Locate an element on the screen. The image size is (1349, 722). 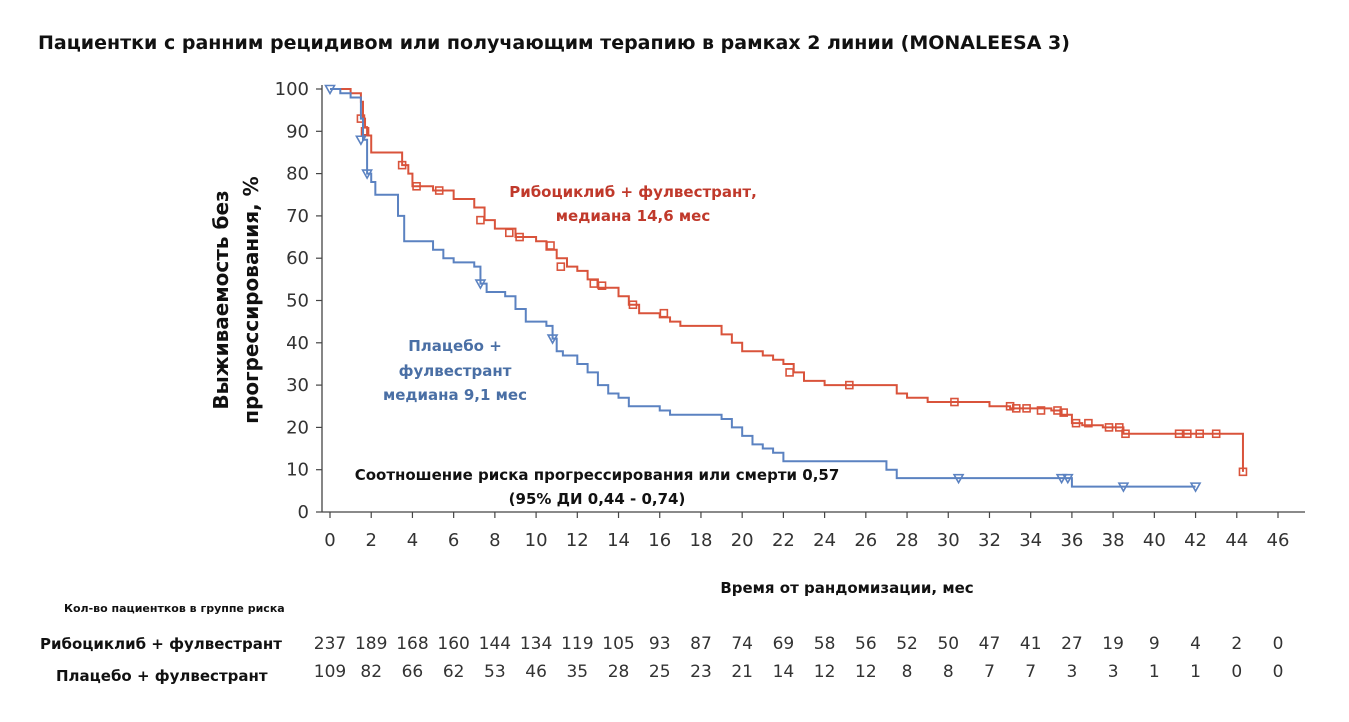
risk-value: 58 is located at coordinates (825, 644).